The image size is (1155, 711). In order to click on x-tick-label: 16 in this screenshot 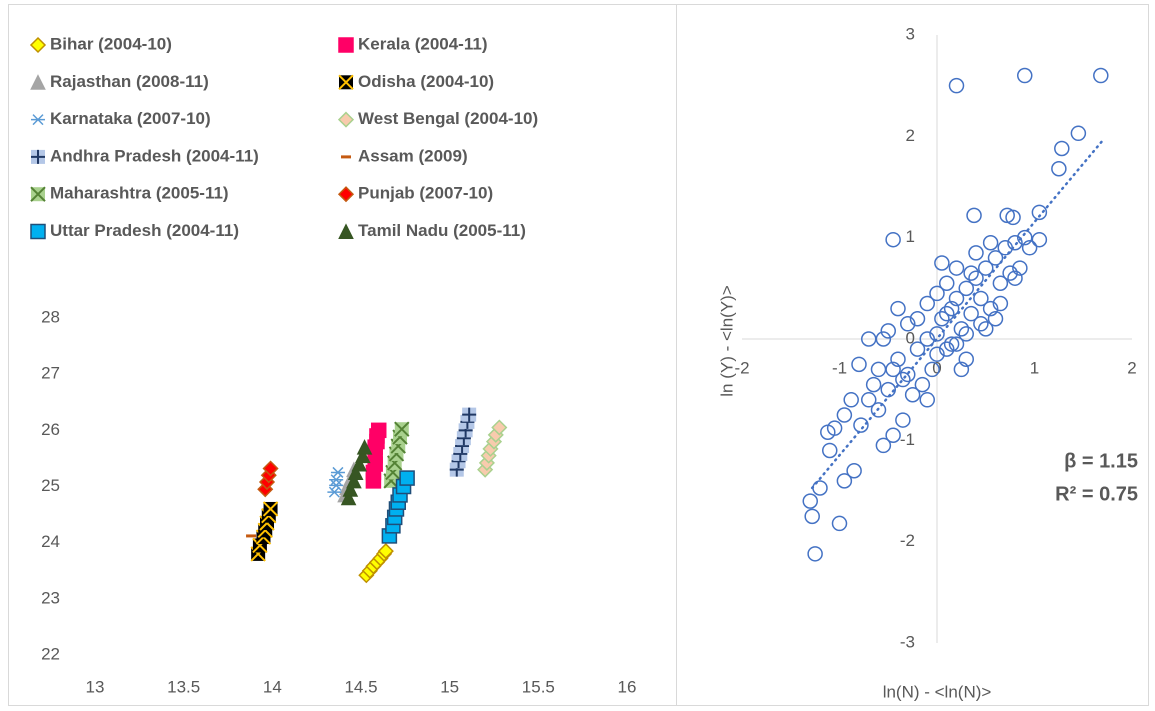, I will do `click(627, 686)`.